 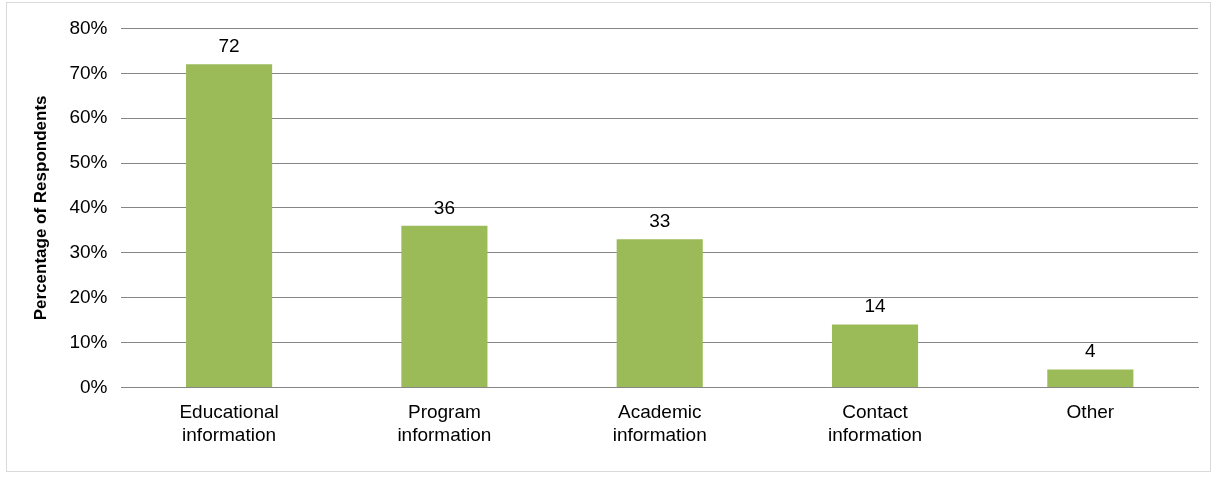 I want to click on y-tick-label: 40%, so click(x=88, y=207).